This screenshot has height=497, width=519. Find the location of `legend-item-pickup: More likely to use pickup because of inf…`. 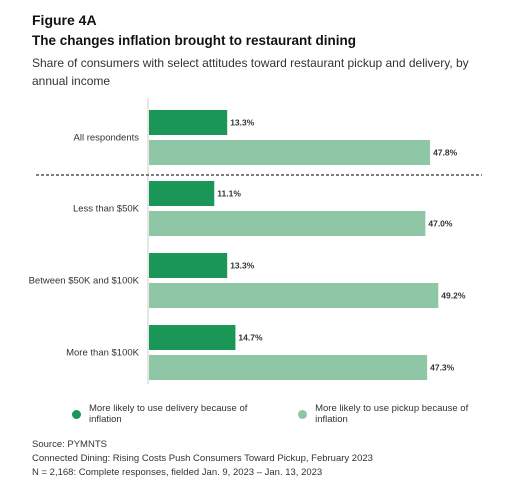

legend-item-pickup: More likely to use pickup because of inf… is located at coordinates (400, 414).